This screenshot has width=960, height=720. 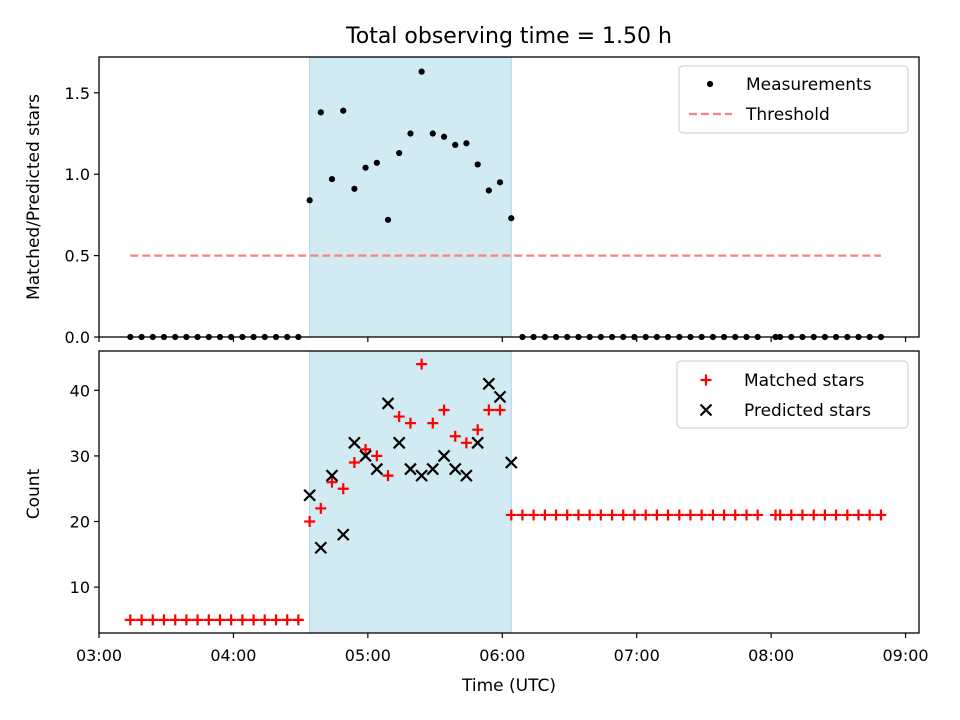 I want to click on panel1-ytick-label: 1.0, so click(x=77, y=174).